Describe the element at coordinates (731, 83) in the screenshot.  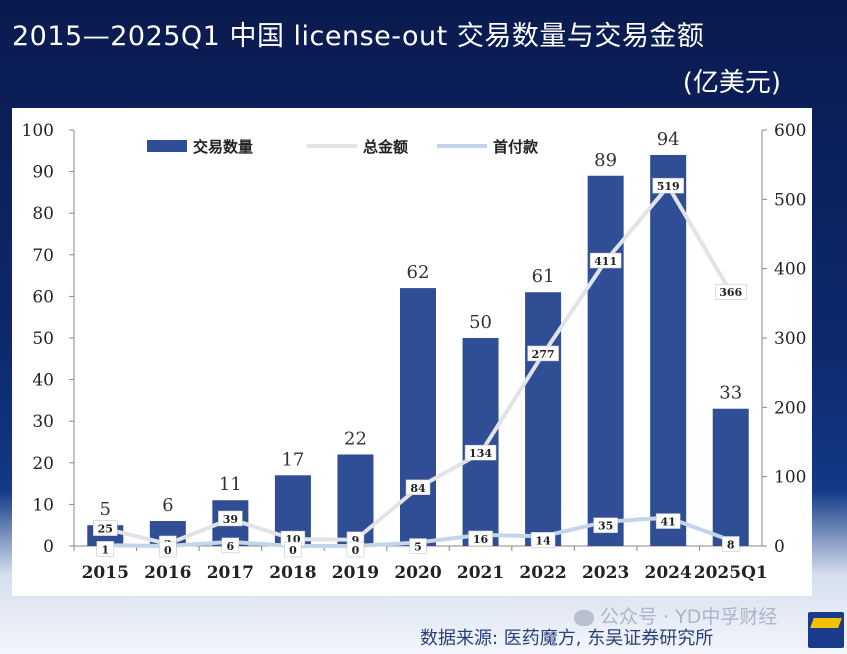
I see `unit-subtitle: (亿美元)` at that location.